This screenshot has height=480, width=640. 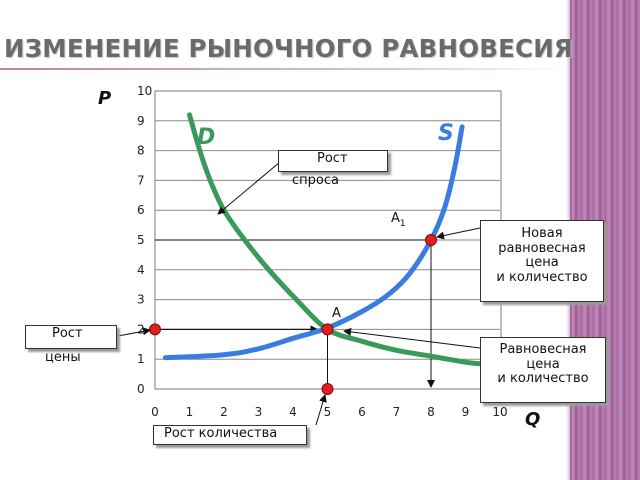 I want to click on x-tick-label-8: 8, so click(x=431, y=412).